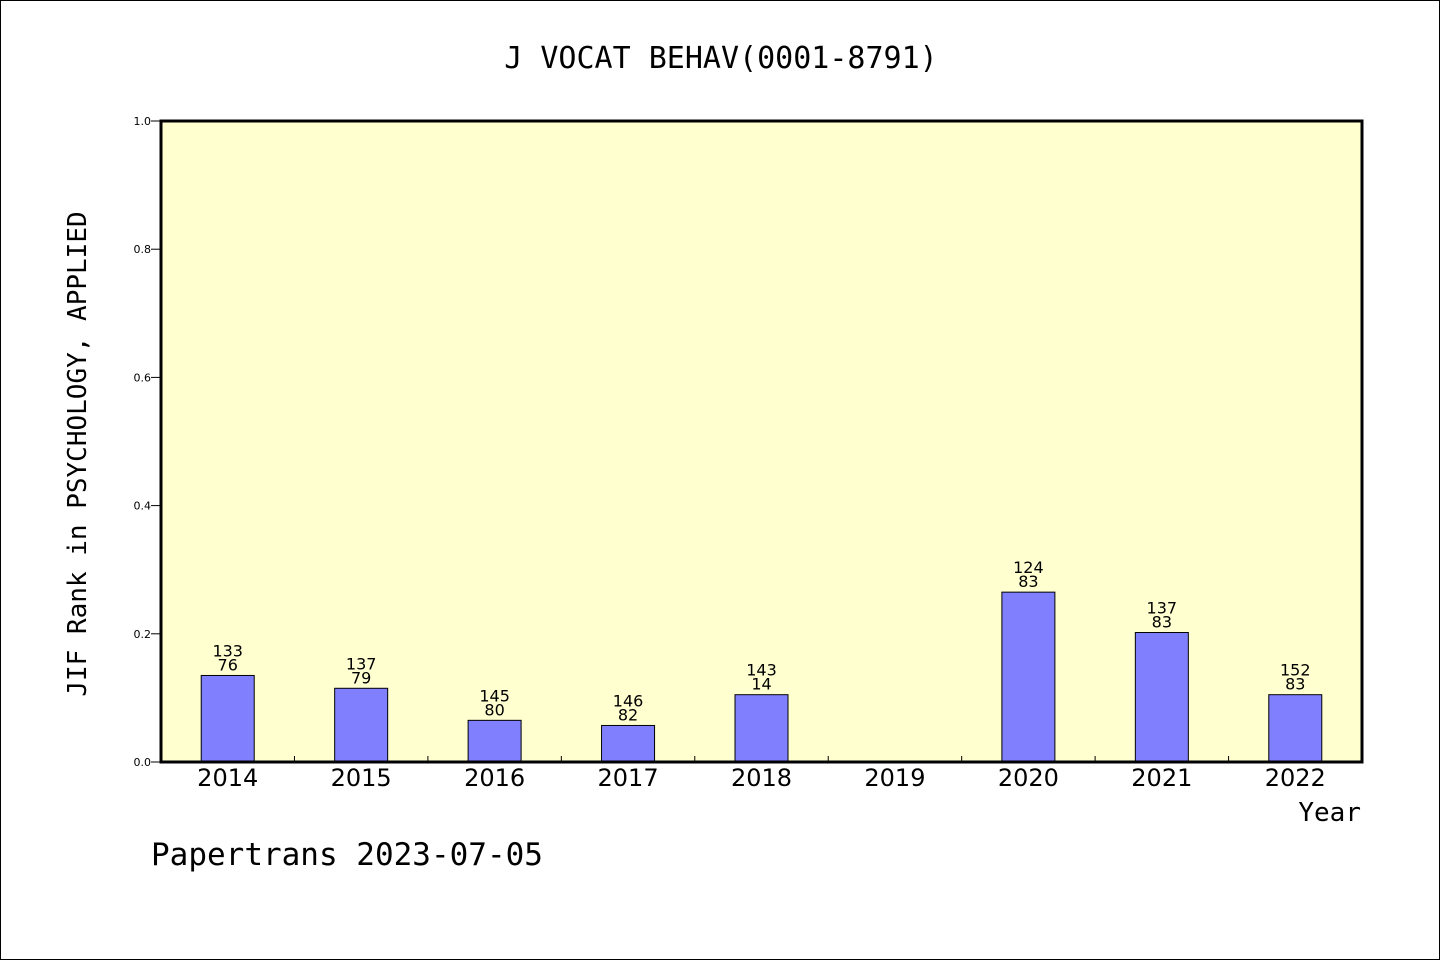 The height and width of the screenshot is (961, 1440). I want to click on x-tick-label: 2018, so click(761, 778).